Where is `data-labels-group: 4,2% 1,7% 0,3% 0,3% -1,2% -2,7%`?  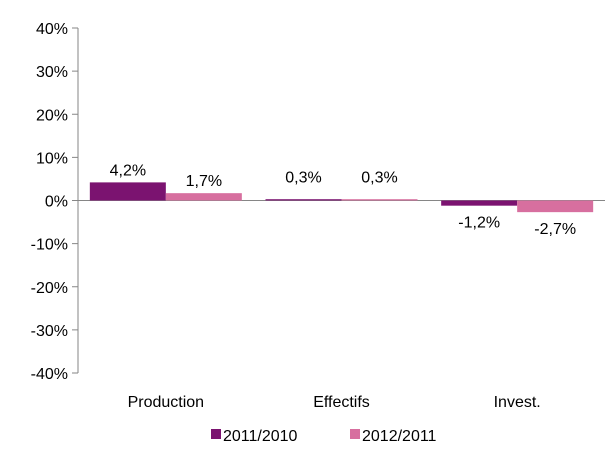
data-labels-group: 4,2% 1,7% 0,3% 0,3% -1,2% -2,7% is located at coordinates (343, 200).